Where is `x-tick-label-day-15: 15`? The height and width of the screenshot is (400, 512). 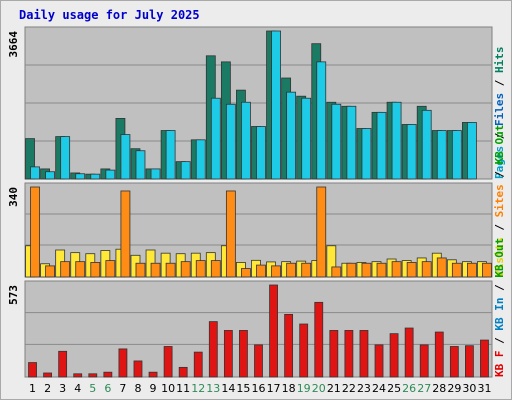 x-tick-label-day-15: 15 is located at coordinates (243, 388).